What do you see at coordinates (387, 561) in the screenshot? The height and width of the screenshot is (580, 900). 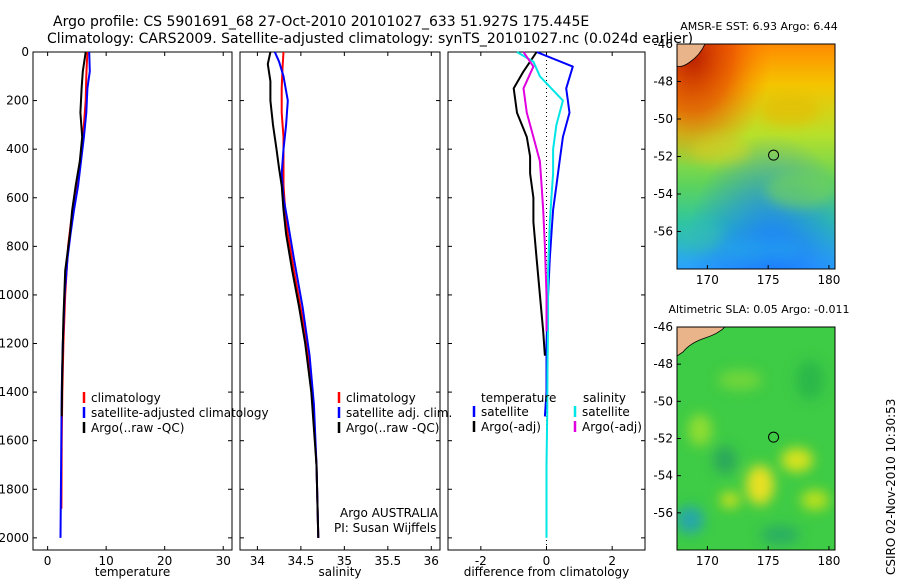 I see `x-tick-label: 35.5` at bounding box center [387, 561].